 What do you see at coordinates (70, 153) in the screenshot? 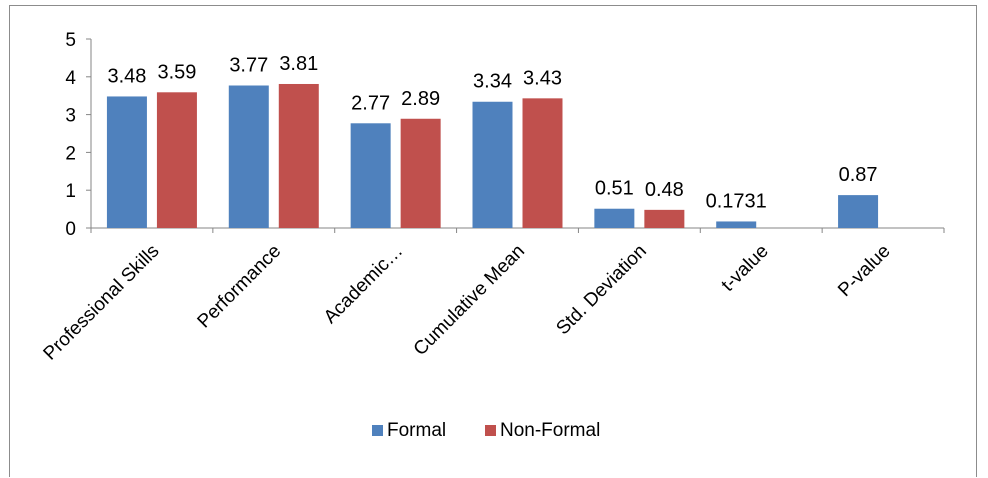
I see `y-tick-label: 2` at bounding box center [70, 153].